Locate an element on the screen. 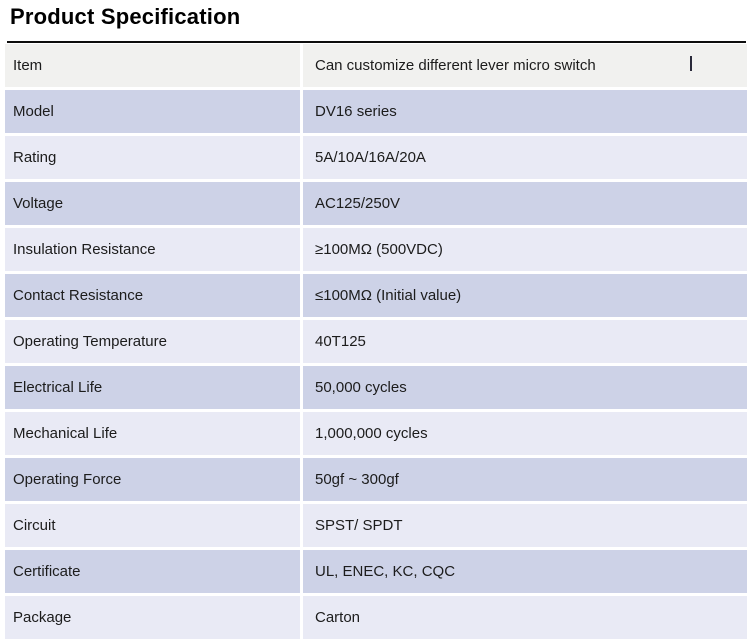  row-label: Circuit is located at coordinates (152, 525).